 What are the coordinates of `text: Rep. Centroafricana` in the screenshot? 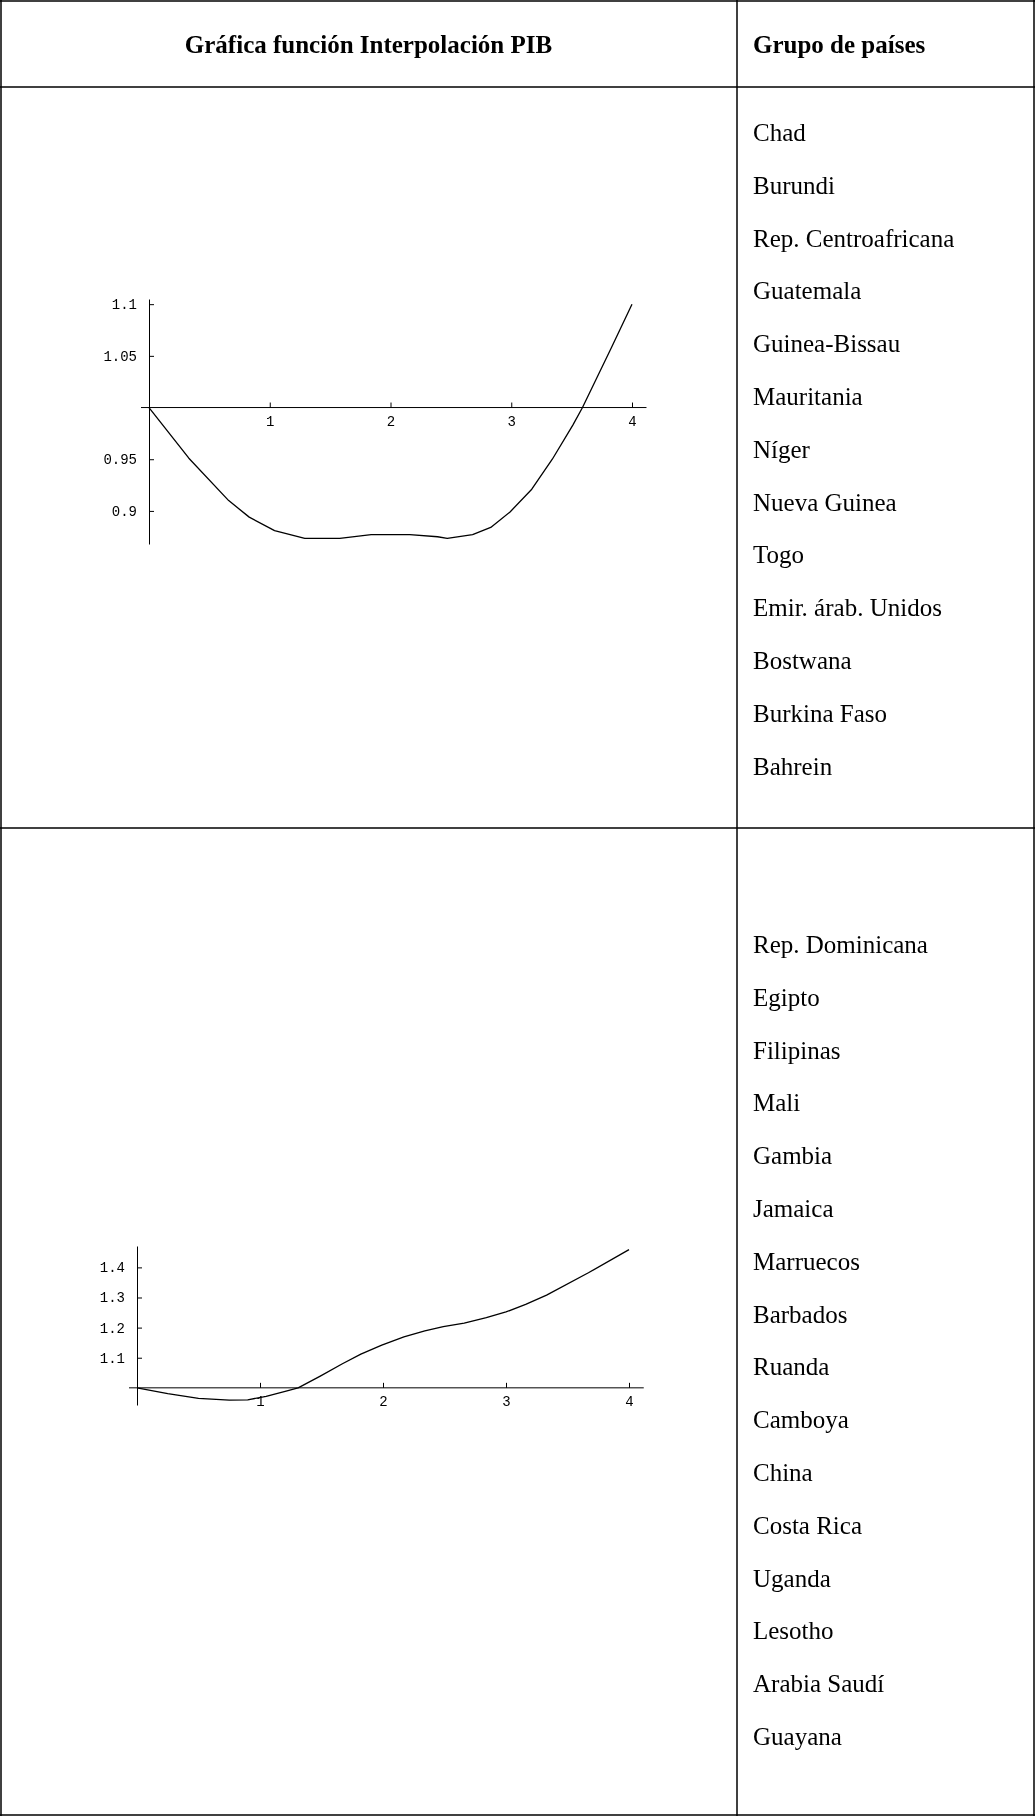 It's located at (854, 238).